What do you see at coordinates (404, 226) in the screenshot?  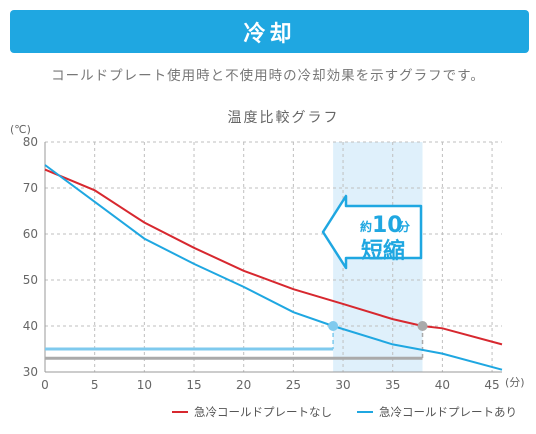 I see `annotation-unit: 分` at bounding box center [404, 226].